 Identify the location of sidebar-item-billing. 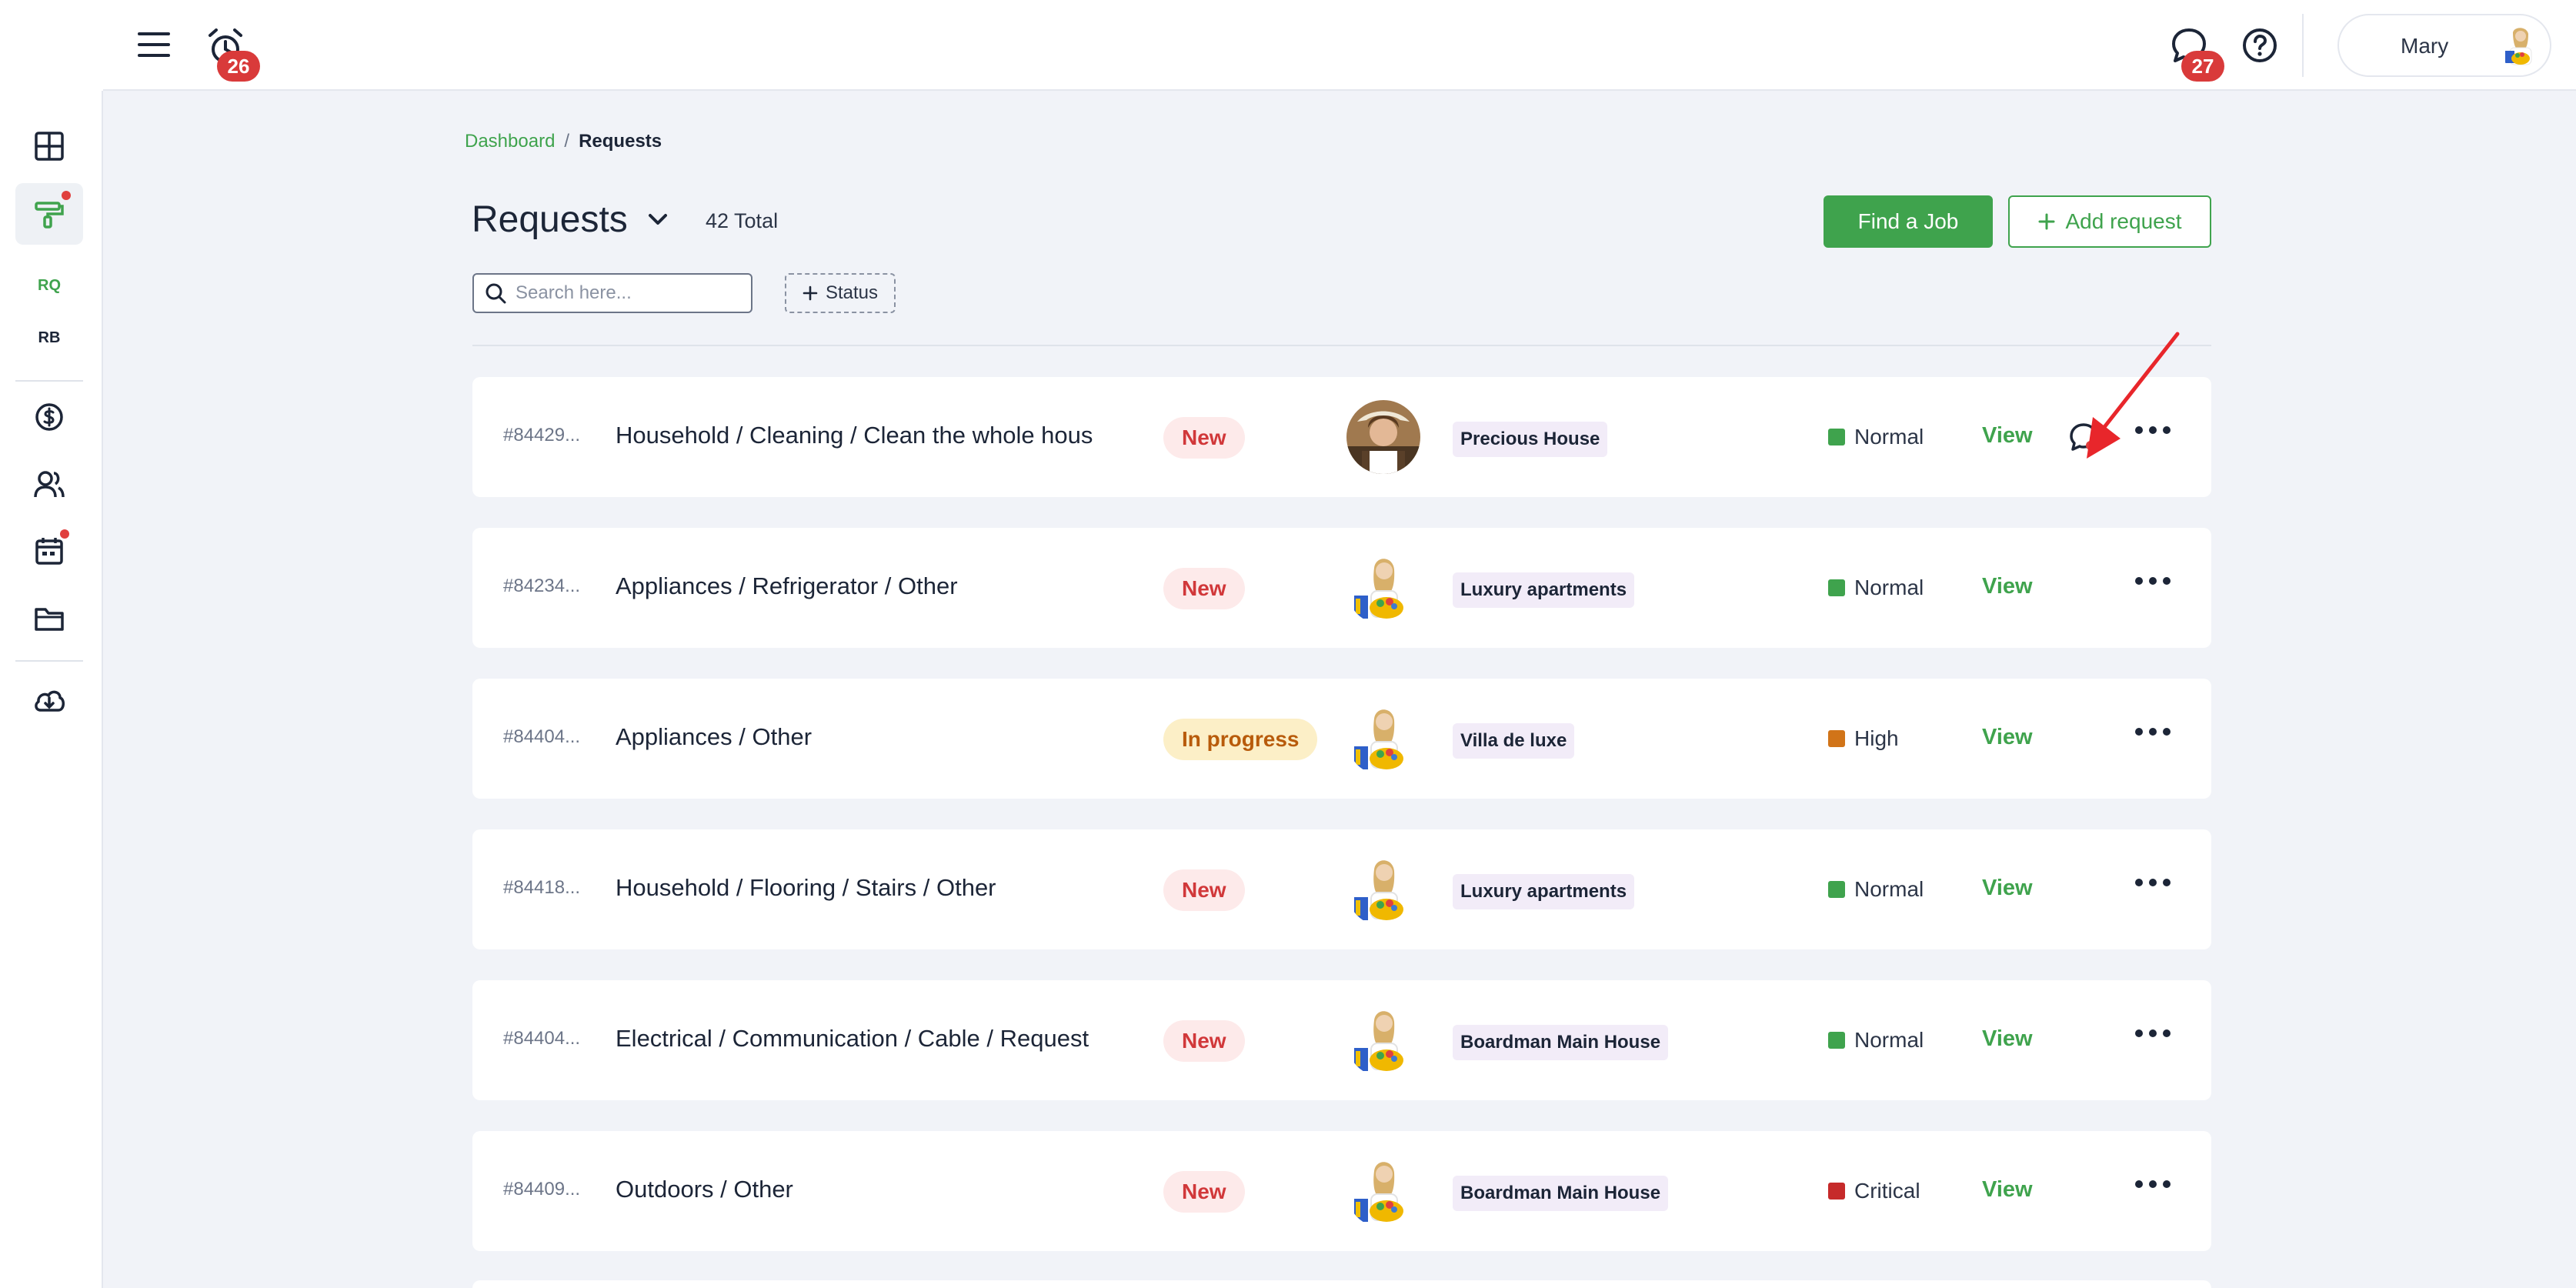
(49, 417).